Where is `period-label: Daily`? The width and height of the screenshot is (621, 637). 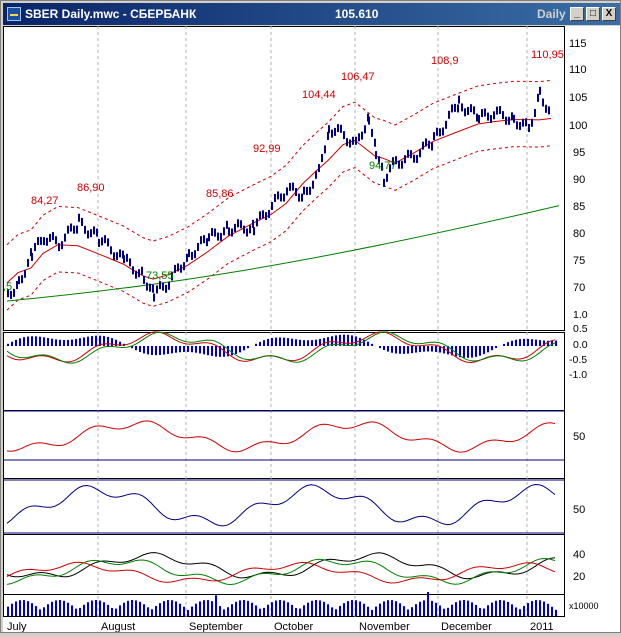
period-label: Daily is located at coordinates (551, 14).